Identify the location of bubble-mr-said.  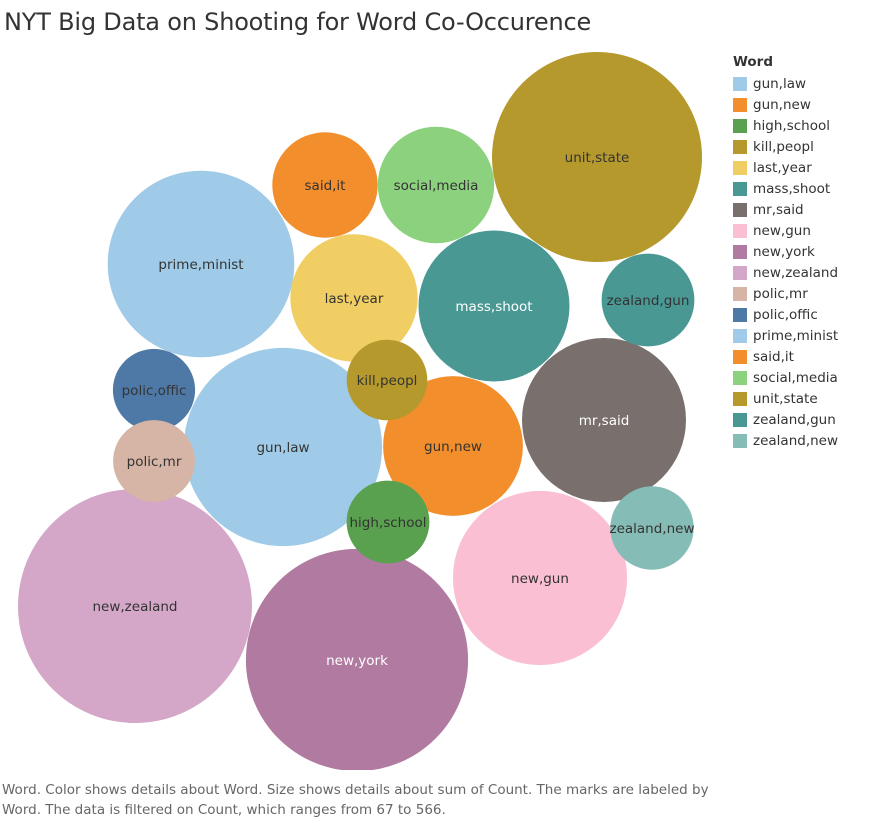
(604, 420).